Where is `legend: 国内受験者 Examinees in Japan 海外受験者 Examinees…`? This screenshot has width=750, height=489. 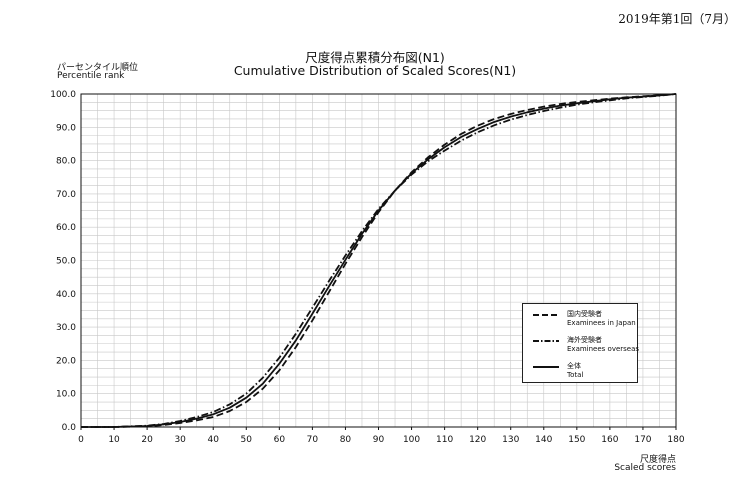 legend: 国内受験者 Examinees in Japan 海外受験者 Examinees… is located at coordinates (580, 343).